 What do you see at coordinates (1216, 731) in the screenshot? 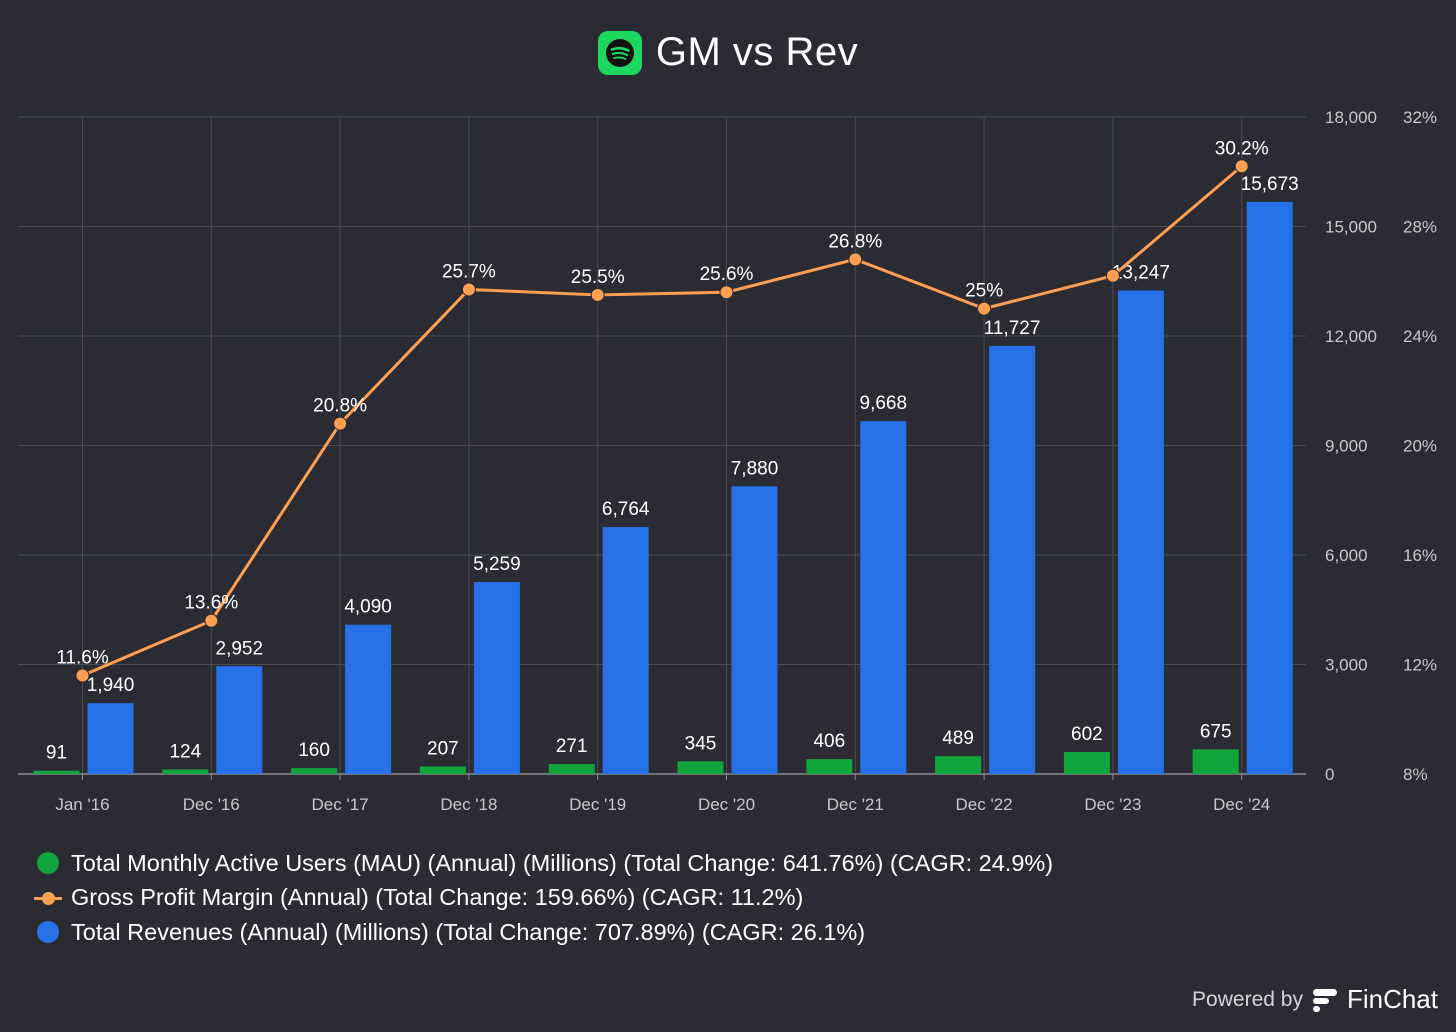
I see `data-label-mau: 675` at bounding box center [1216, 731].